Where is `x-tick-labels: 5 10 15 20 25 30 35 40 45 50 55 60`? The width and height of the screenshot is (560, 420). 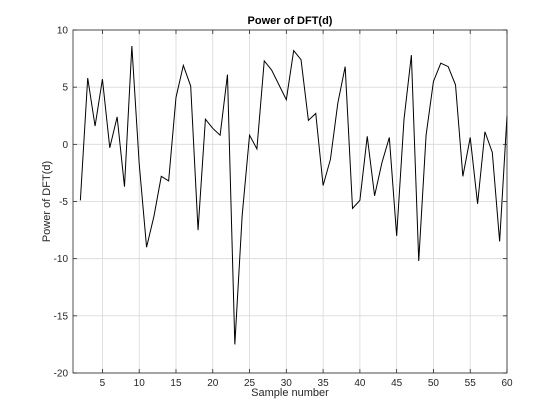 x-tick-labels: 5 10 15 20 25 30 35 40 45 50 55 60 is located at coordinates (306, 383).